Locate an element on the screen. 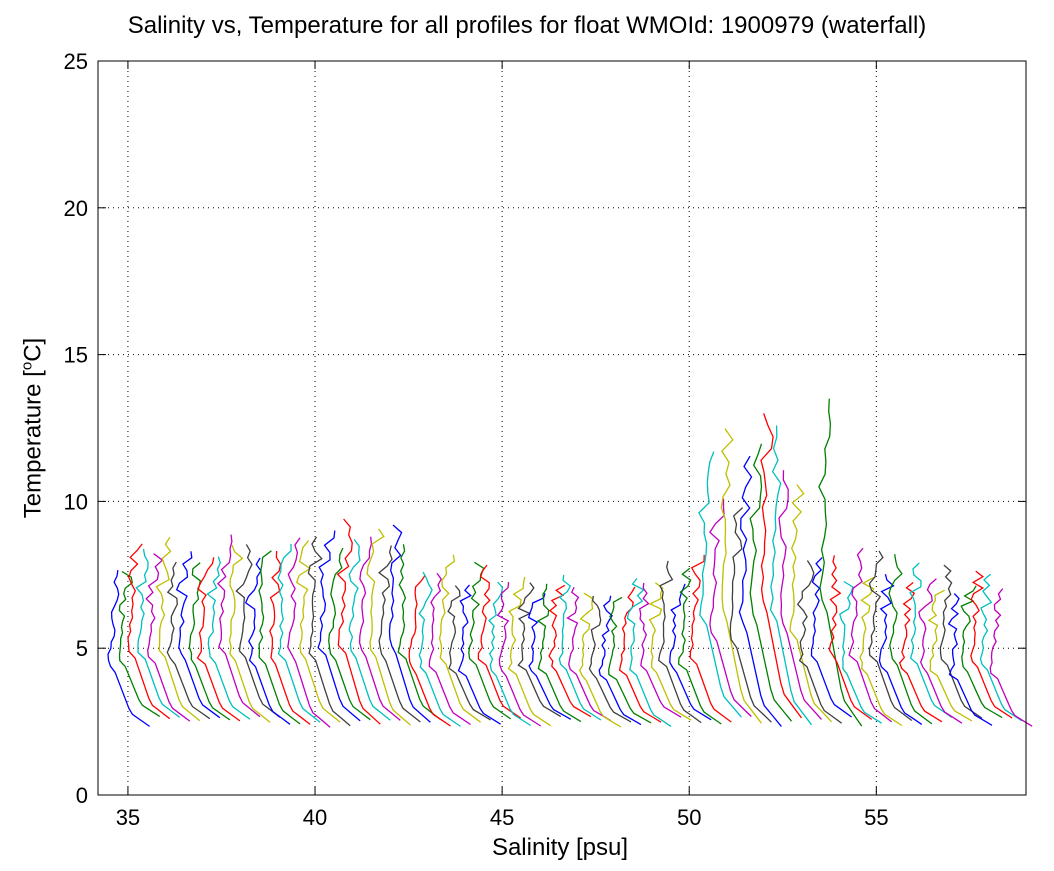 This screenshot has width=1054, height=871. y-tick-label: 15 is located at coordinates (76, 355).